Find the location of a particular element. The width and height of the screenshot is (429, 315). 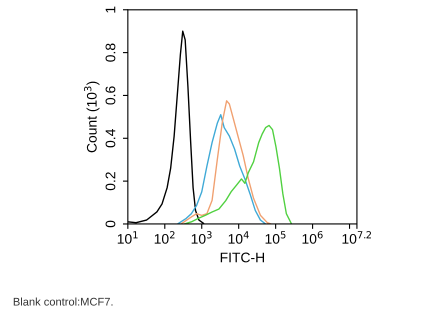

y-tick-label: 0.6 is located at coordinates (111, 95).